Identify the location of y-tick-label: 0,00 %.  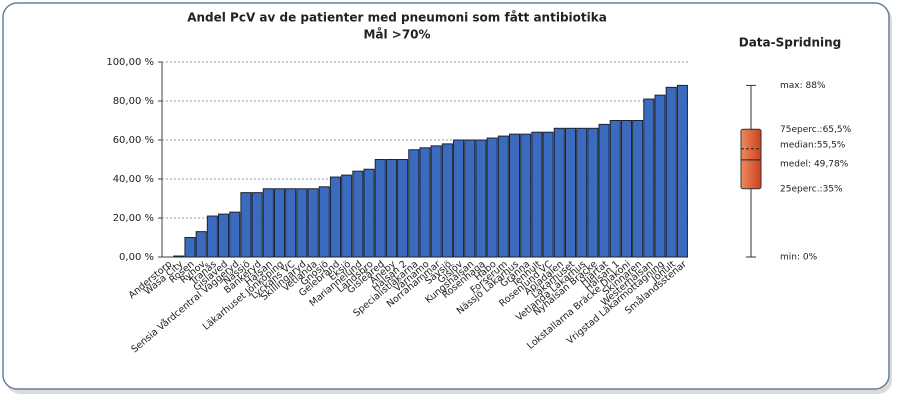
(136, 257).